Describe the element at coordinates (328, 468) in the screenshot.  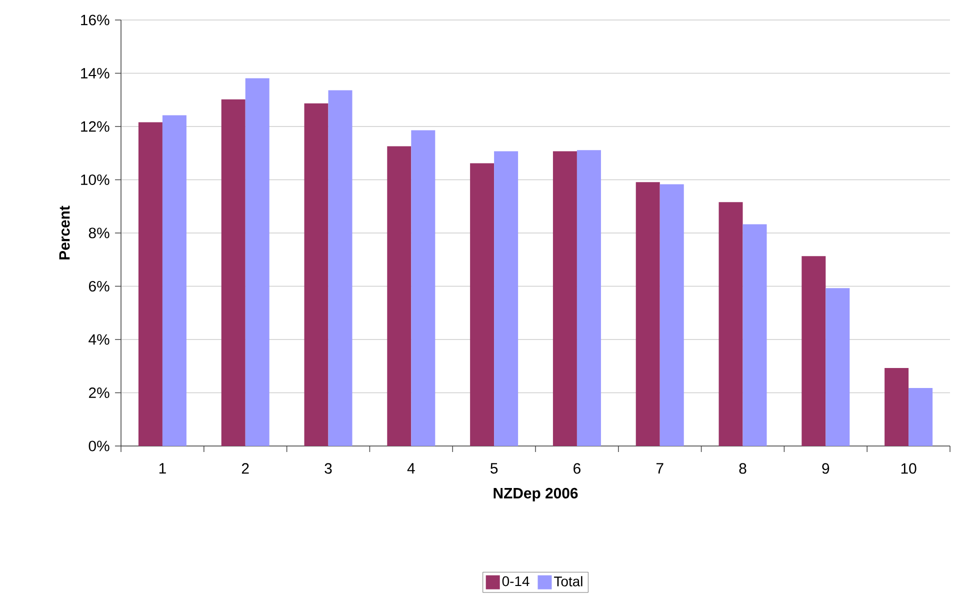
I see `x-tick-label: 3` at that location.